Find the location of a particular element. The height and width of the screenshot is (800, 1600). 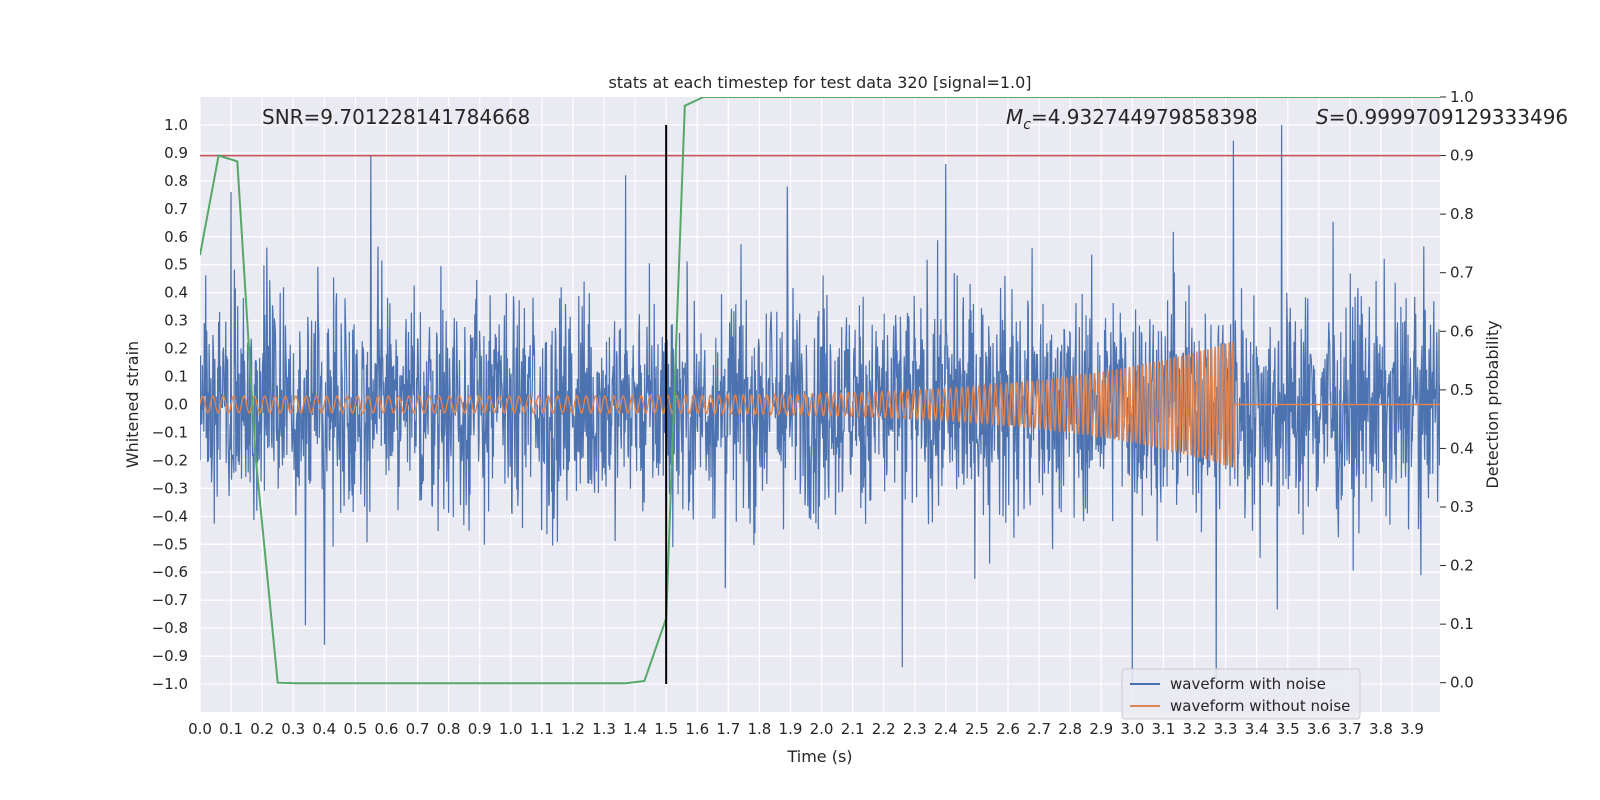

x-tick-label: 3.8 is located at coordinates (1381, 729).